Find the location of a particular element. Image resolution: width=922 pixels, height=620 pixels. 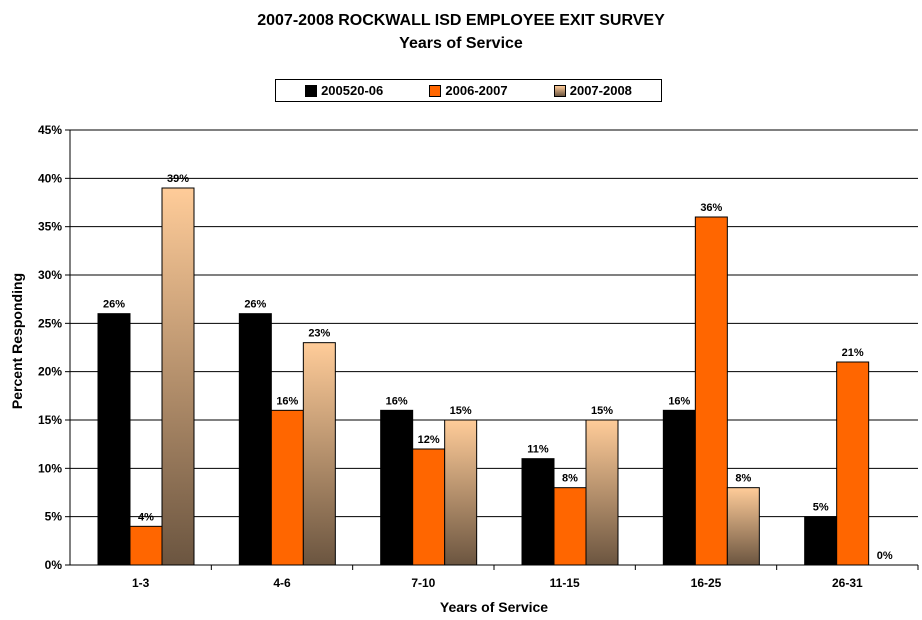

data-label: 11% is located at coordinates (538, 450).